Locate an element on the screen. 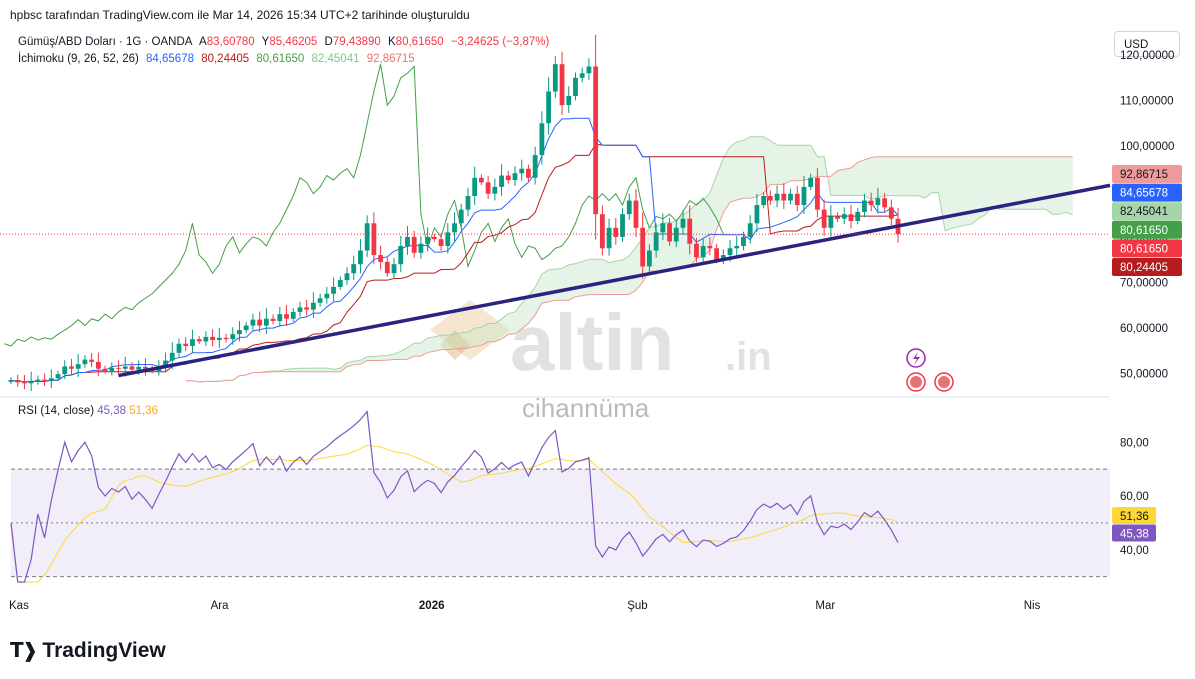  lightning-glyph-icon is located at coordinates (916, 358).